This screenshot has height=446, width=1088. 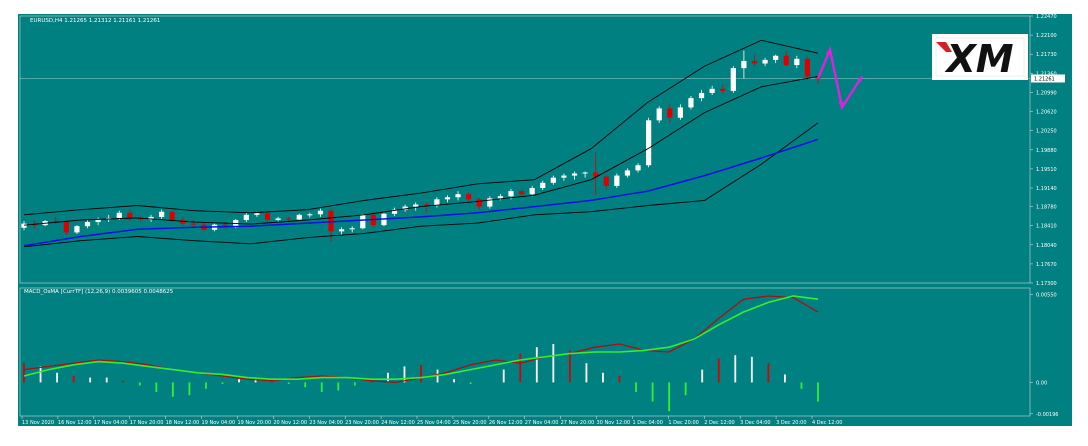 What do you see at coordinates (1046, 151) in the screenshot?
I see `price-tick-label: 1.19880` at bounding box center [1046, 151].